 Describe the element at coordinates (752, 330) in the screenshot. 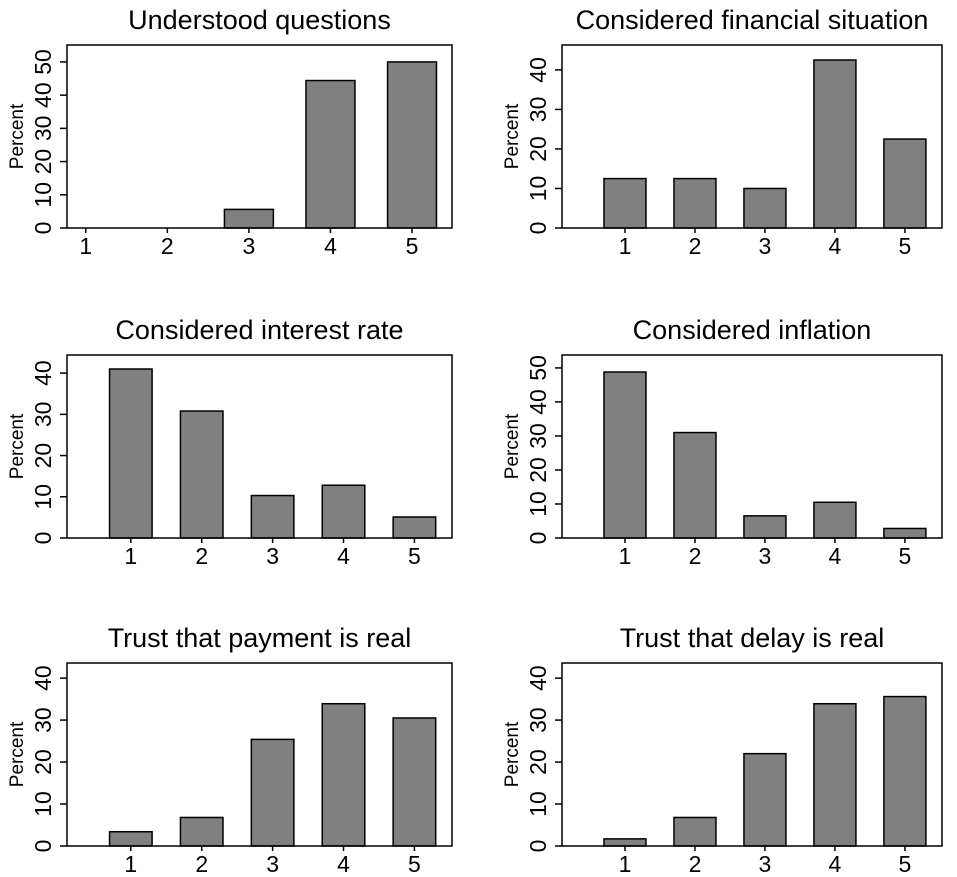

I see `chart-title: Considered inflation` at that location.